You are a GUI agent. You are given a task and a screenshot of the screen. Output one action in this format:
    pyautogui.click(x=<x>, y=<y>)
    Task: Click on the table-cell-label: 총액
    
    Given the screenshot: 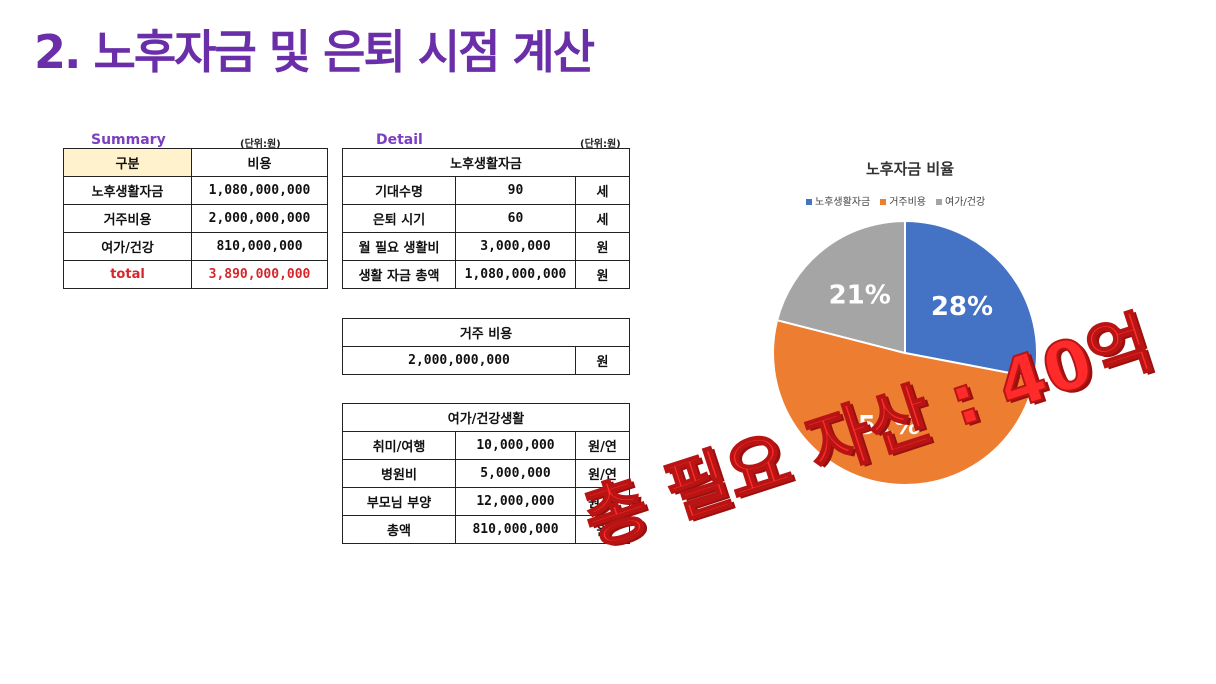 What is the action you would take?
    pyautogui.click(x=399, y=529)
    